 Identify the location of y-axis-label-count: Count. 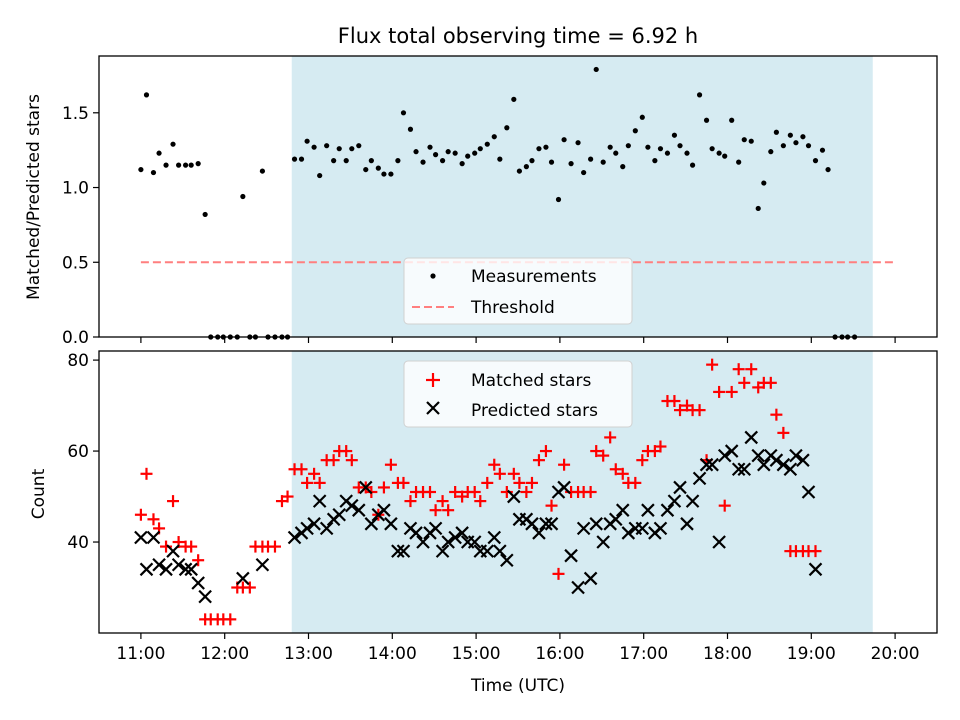
(39, 493).